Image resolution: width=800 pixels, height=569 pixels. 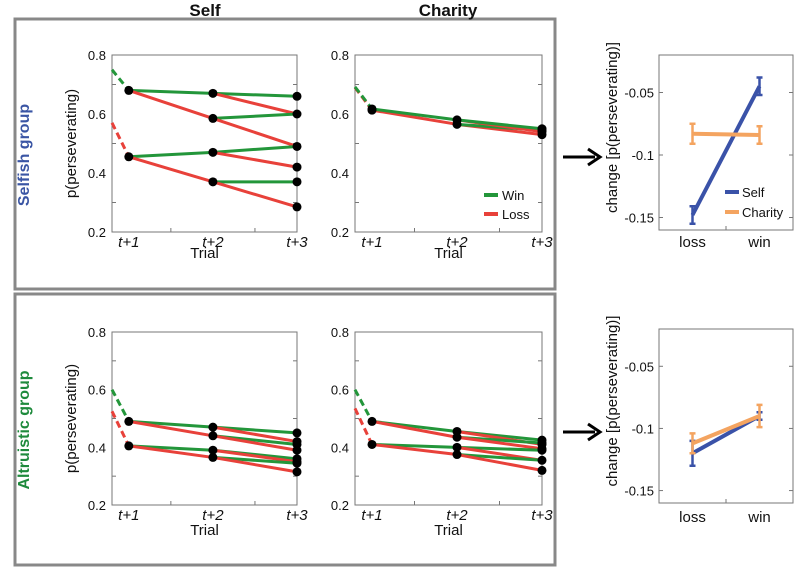 I want to click on panel-selfish-charity: 0.2 0.4 0.6 0.8 t+1 t+2 t+3 Trial Win Loss, so click(x=442, y=155).